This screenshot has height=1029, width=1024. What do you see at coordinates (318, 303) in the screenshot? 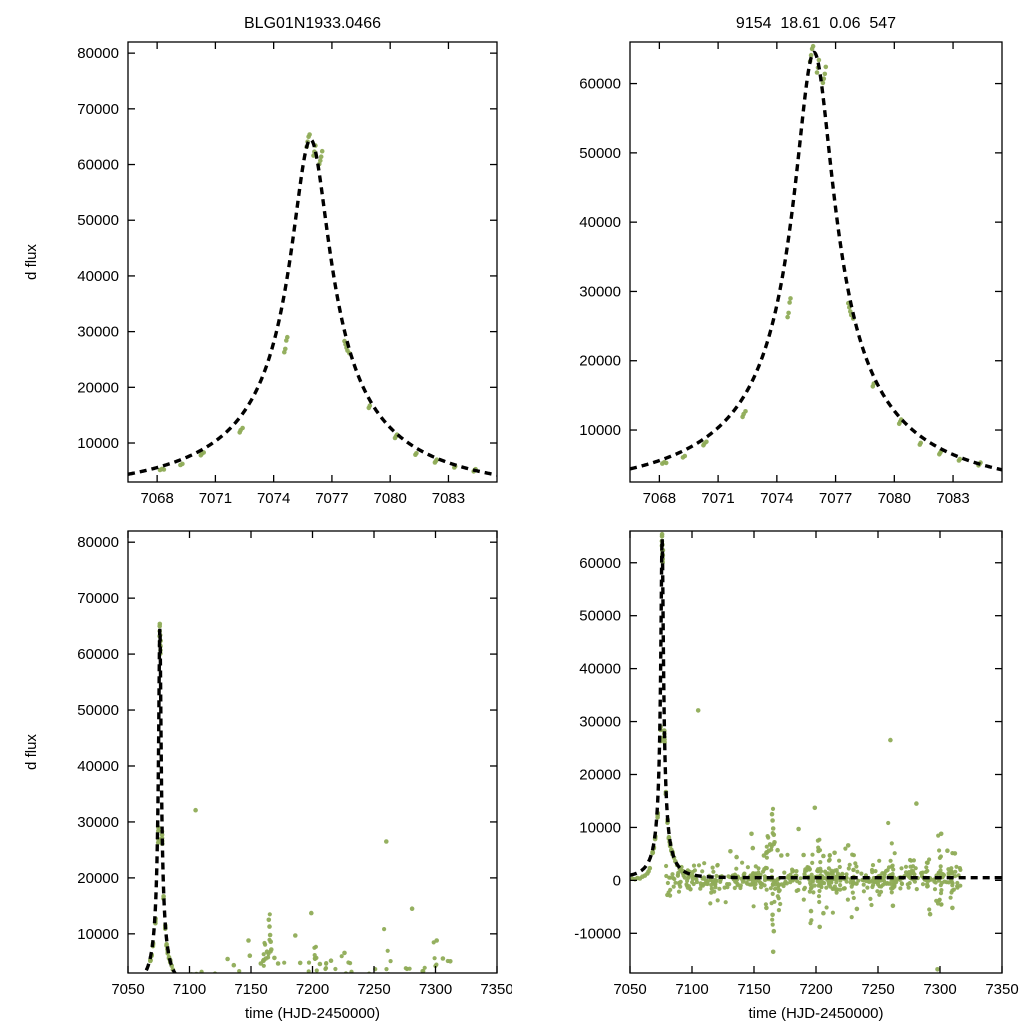
I see `data-points-top-left` at bounding box center [318, 303].